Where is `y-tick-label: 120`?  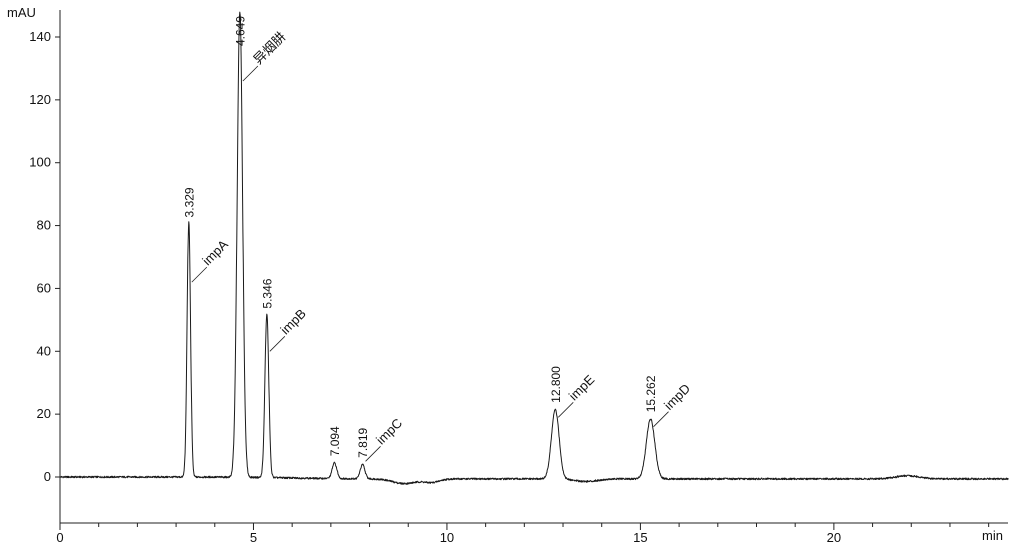 y-tick-label: 120 is located at coordinates (40, 99).